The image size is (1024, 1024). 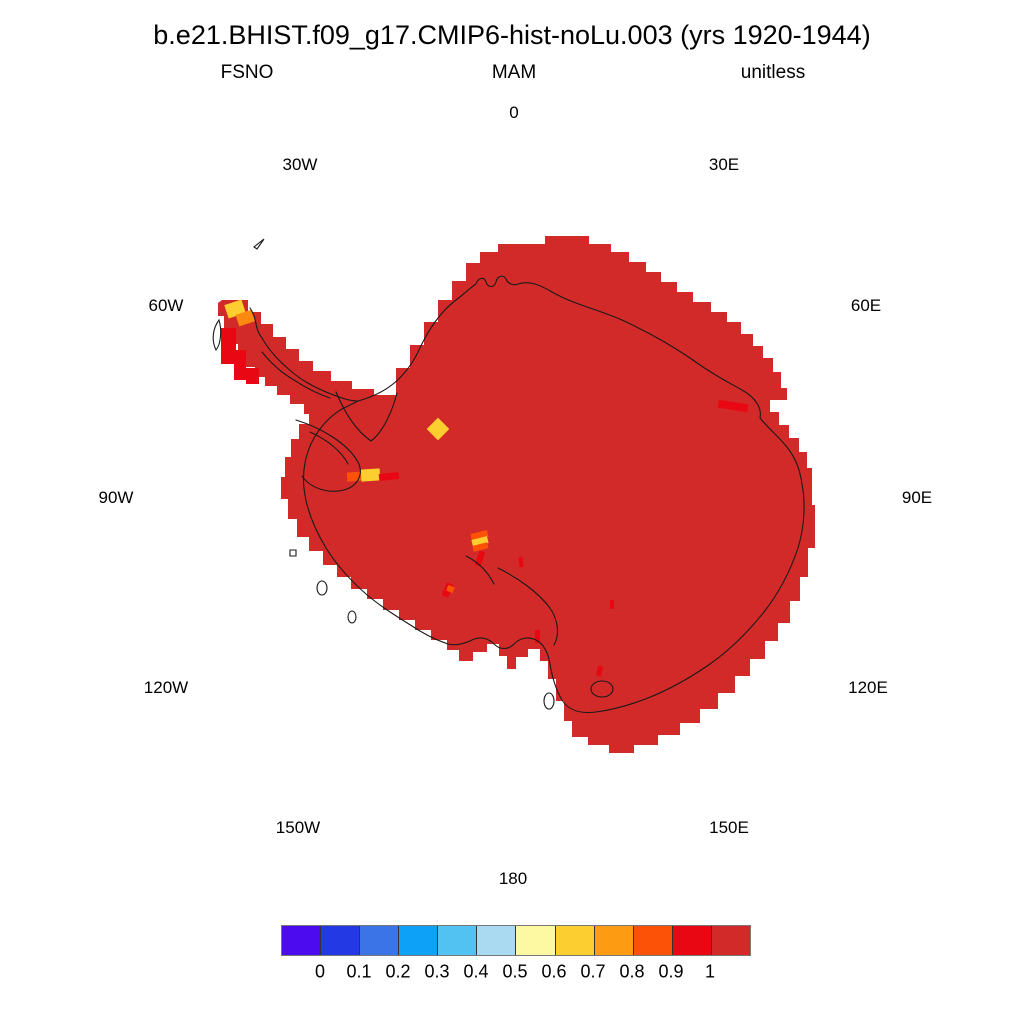 I want to click on colorbar-tick-0.6: 0.6, so click(x=554, y=971).